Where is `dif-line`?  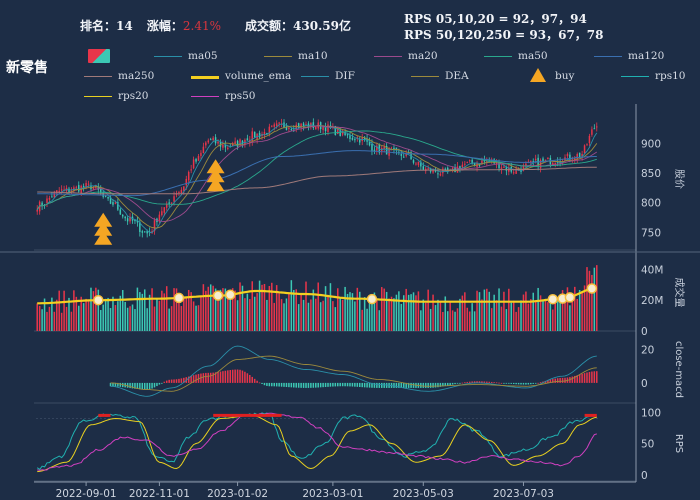
dif-line is located at coordinates (353, 371).